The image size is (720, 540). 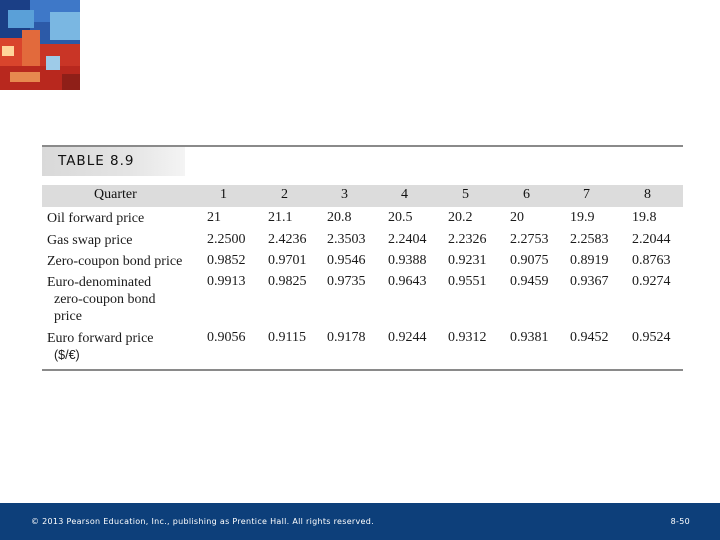 What do you see at coordinates (287, 337) in the screenshot?
I see `table-cell: 0.9115` at bounding box center [287, 337].